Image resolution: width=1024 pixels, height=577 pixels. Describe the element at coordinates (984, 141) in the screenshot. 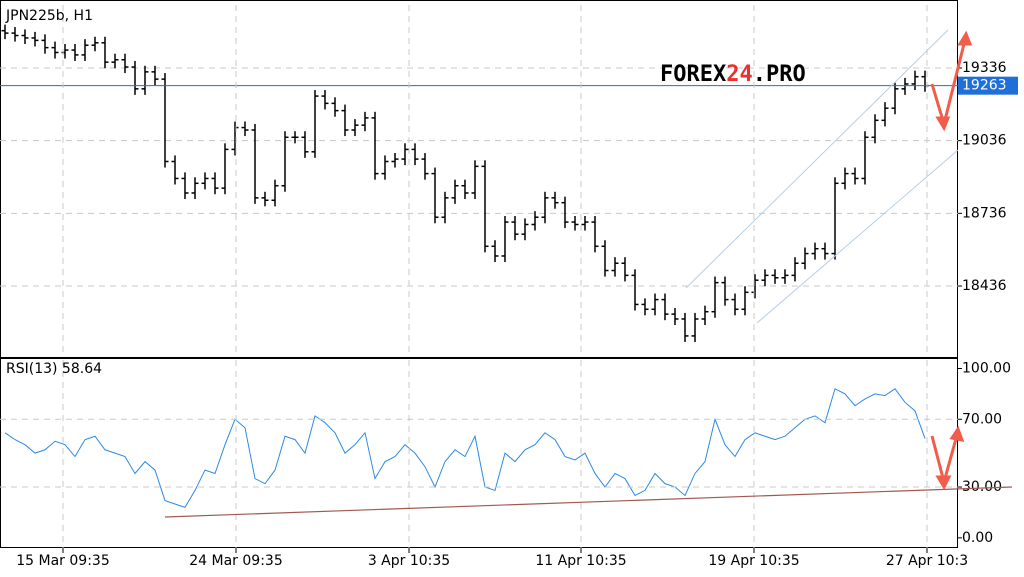

I see `y-tick-label: 19036` at that location.